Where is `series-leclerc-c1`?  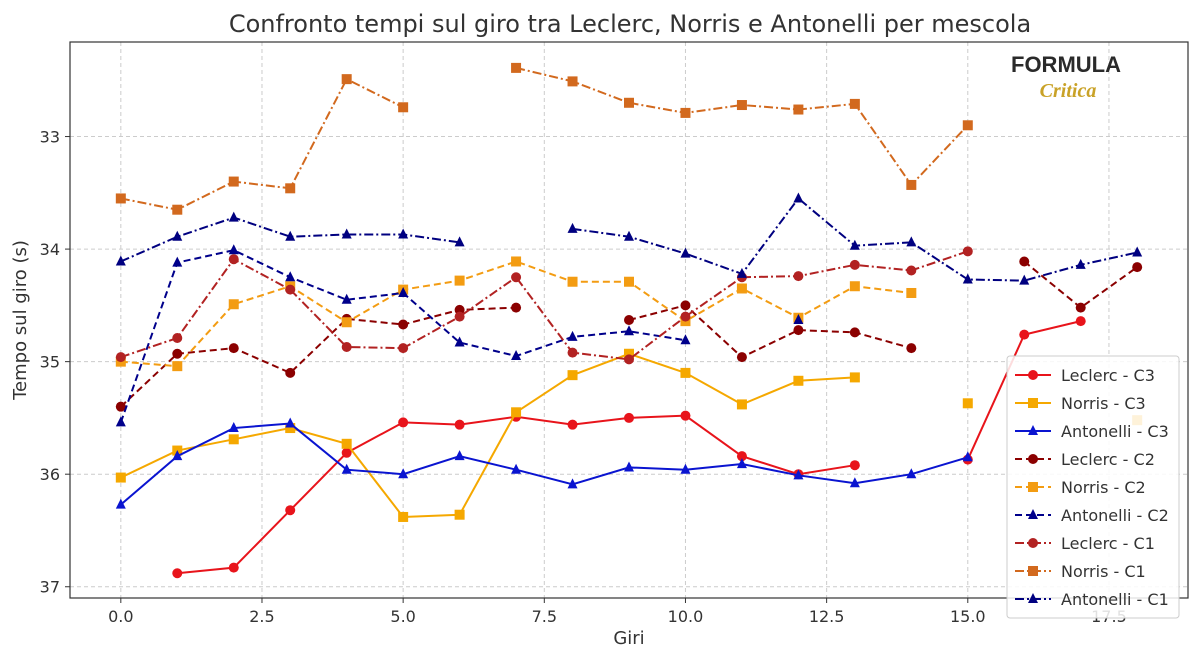
series-leclerc-c1 is located at coordinates (544, 305).